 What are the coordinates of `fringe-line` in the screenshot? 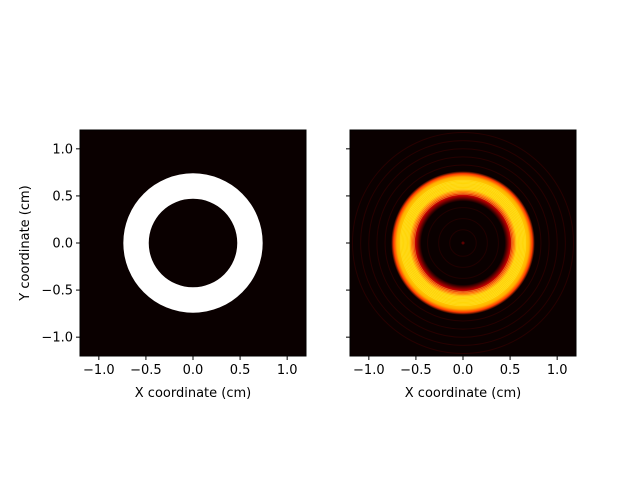 It's located at (463, 243).